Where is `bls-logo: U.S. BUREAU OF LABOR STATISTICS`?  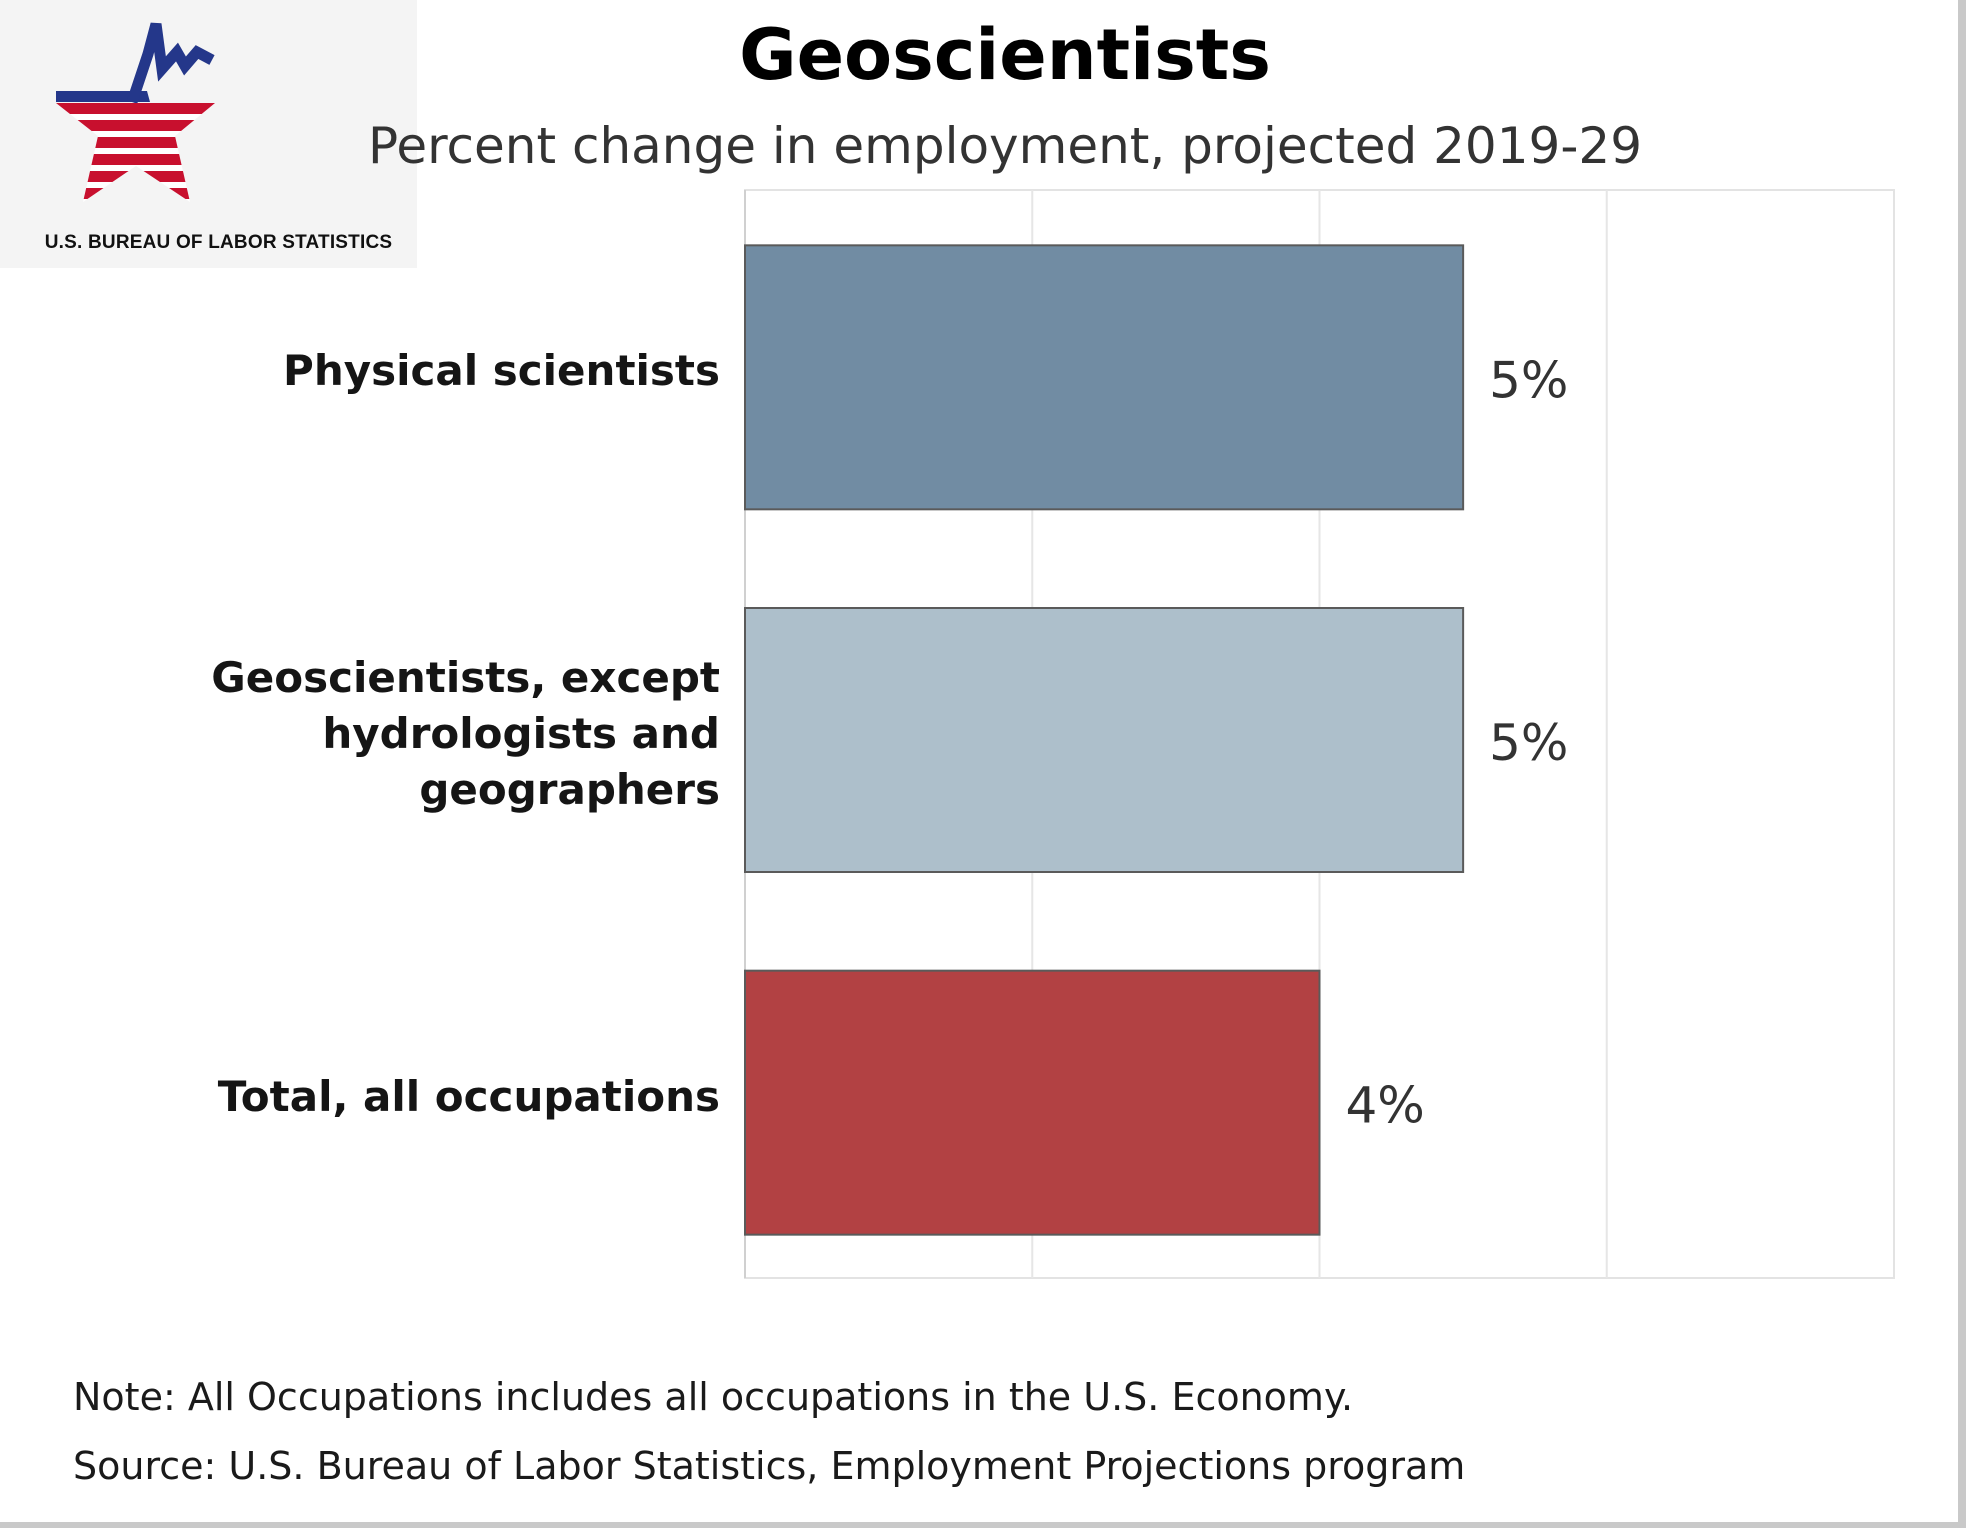 bls-logo: U.S. BUREAU OF LABOR STATISTICS is located at coordinates (208, 134).